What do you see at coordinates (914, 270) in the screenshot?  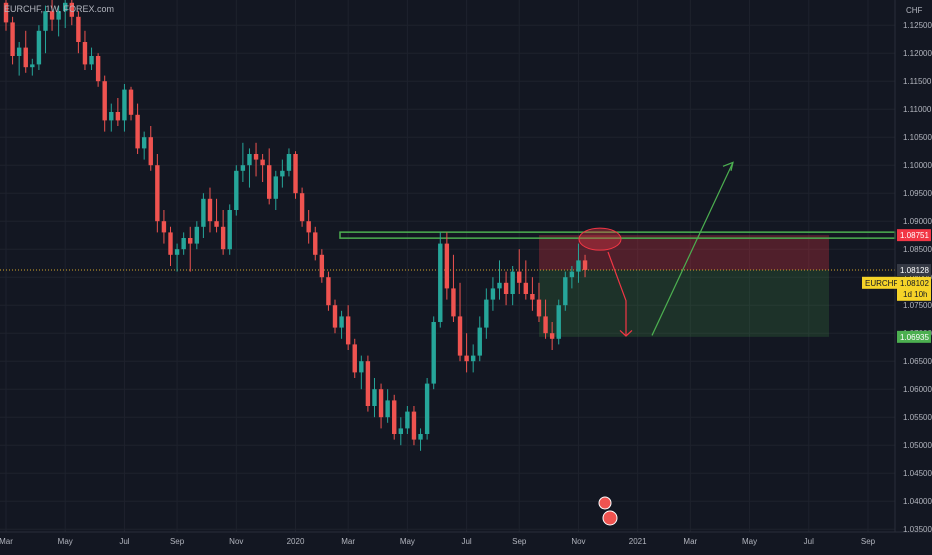 I see `last-price-tag-bg` at bounding box center [914, 270].